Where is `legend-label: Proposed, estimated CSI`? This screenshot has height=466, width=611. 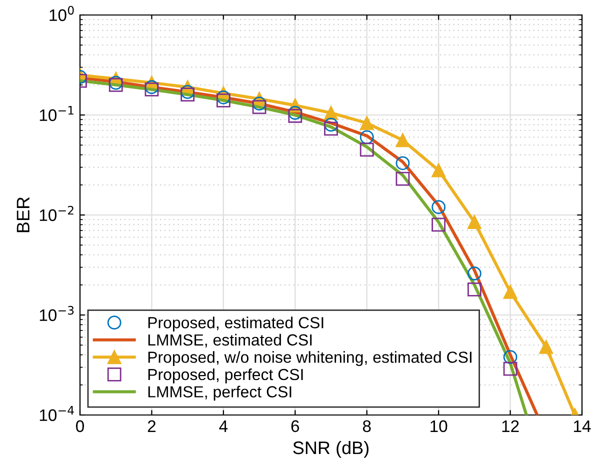
legend-label: Proposed, estimated CSI is located at coordinates (236, 324).